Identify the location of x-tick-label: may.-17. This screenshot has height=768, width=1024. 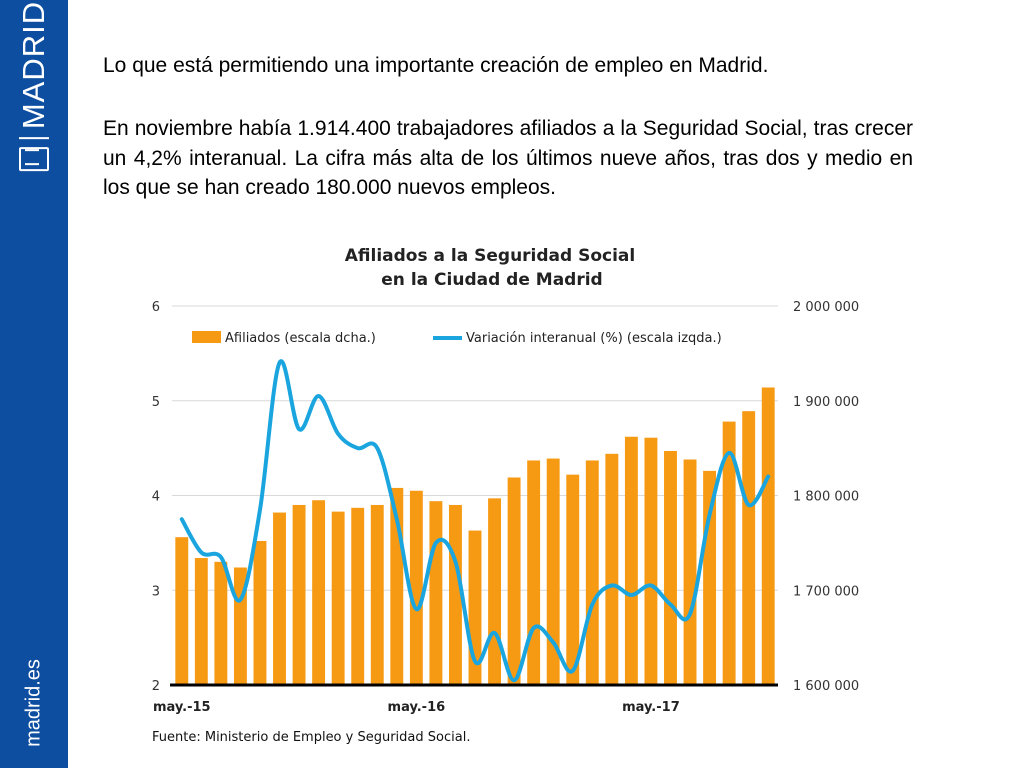
(651, 707).